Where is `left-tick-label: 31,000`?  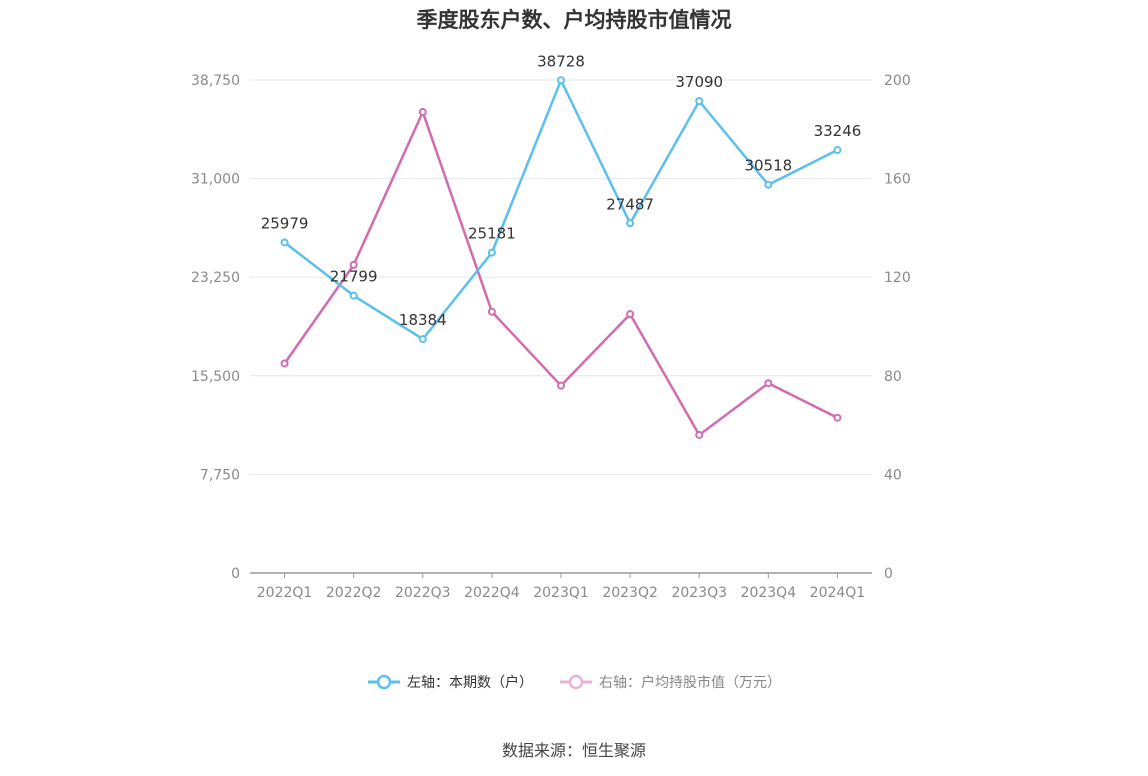
left-tick-label: 31,000 is located at coordinates (215, 180).